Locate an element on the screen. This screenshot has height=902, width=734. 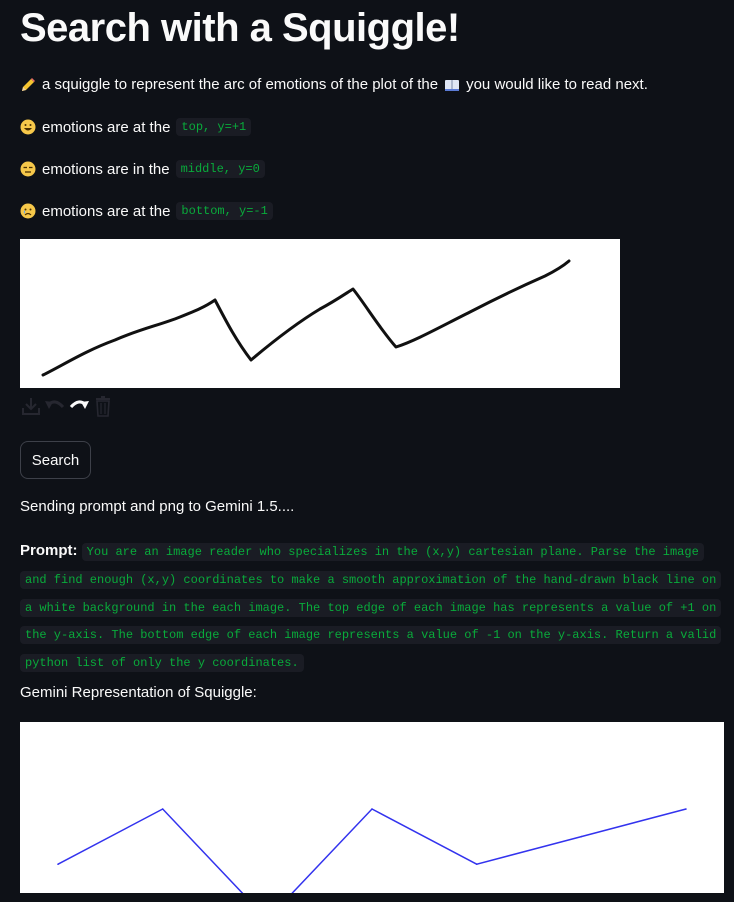
sad-face-icon is located at coordinates (28, 211).